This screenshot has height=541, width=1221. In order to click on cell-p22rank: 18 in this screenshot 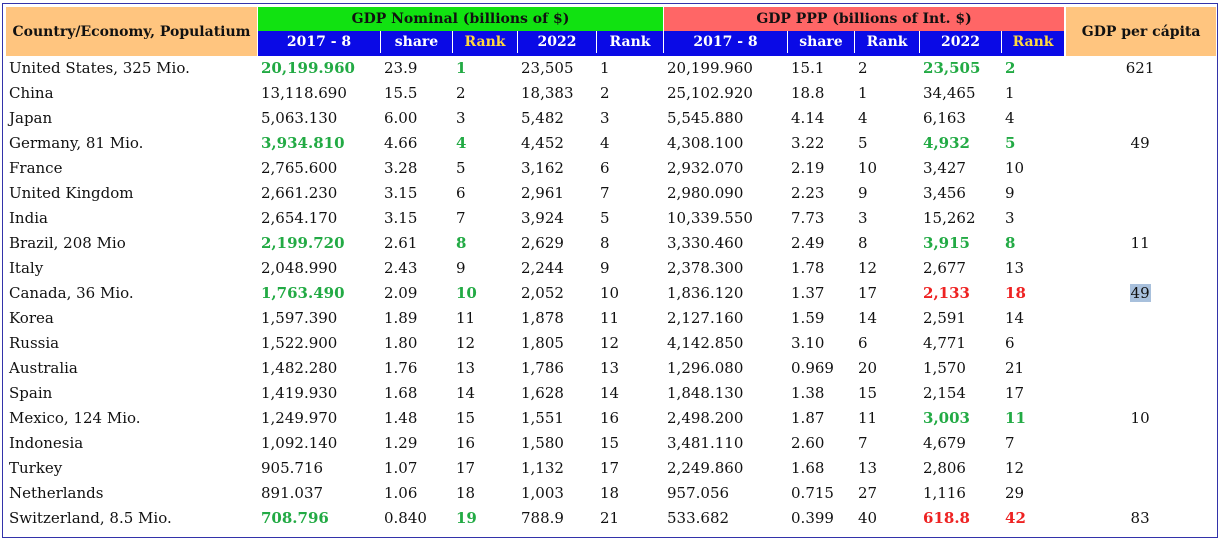, I will do `click(1015, 293)`.